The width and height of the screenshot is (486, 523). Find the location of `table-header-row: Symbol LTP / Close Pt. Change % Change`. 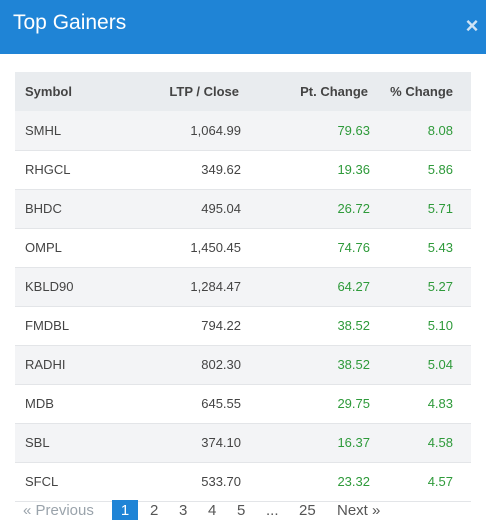

table-header-row: Symbol LTP / Close Pt. Change % Change is located at coordinates (243, 91).